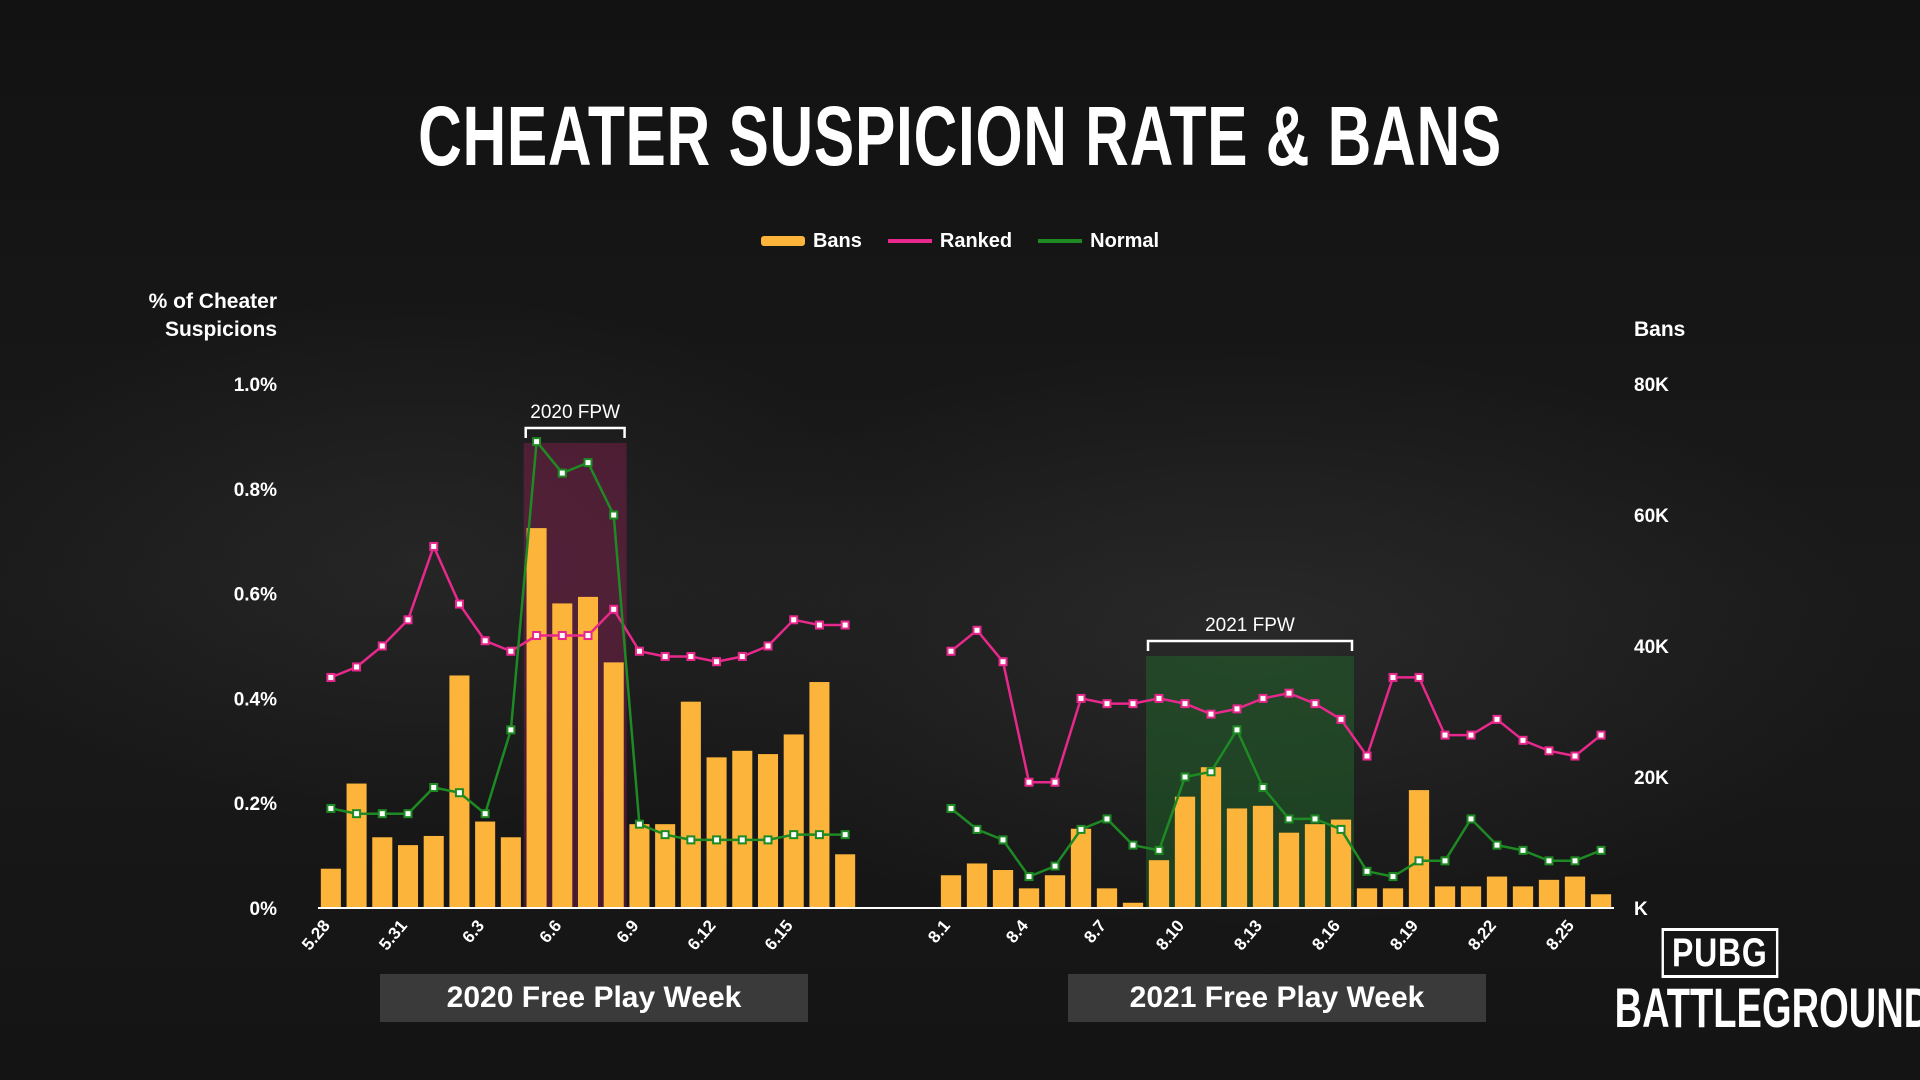  What do you see at coordinates (1248, 935) in the screenshot?
I see `x-tick-label: 8.13` at bounding box center [1248, 935].